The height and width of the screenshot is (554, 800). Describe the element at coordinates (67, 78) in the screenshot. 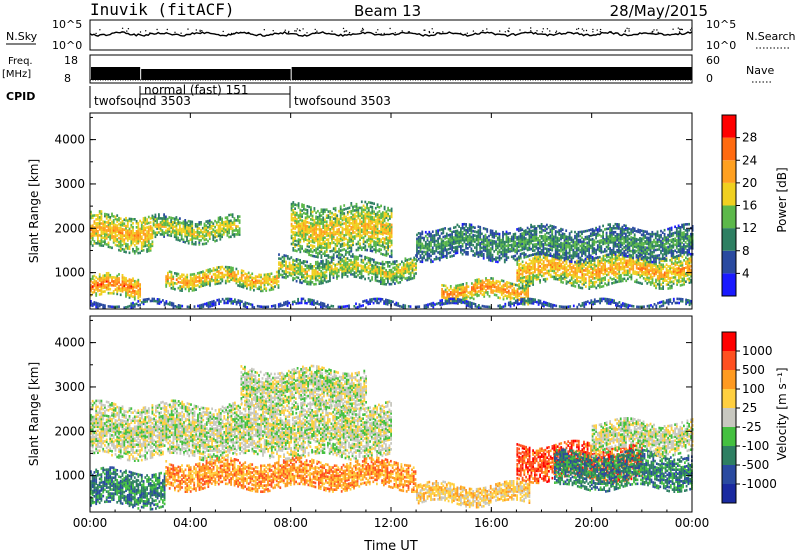

I see `freq-tick-bottom: 8` at that location.